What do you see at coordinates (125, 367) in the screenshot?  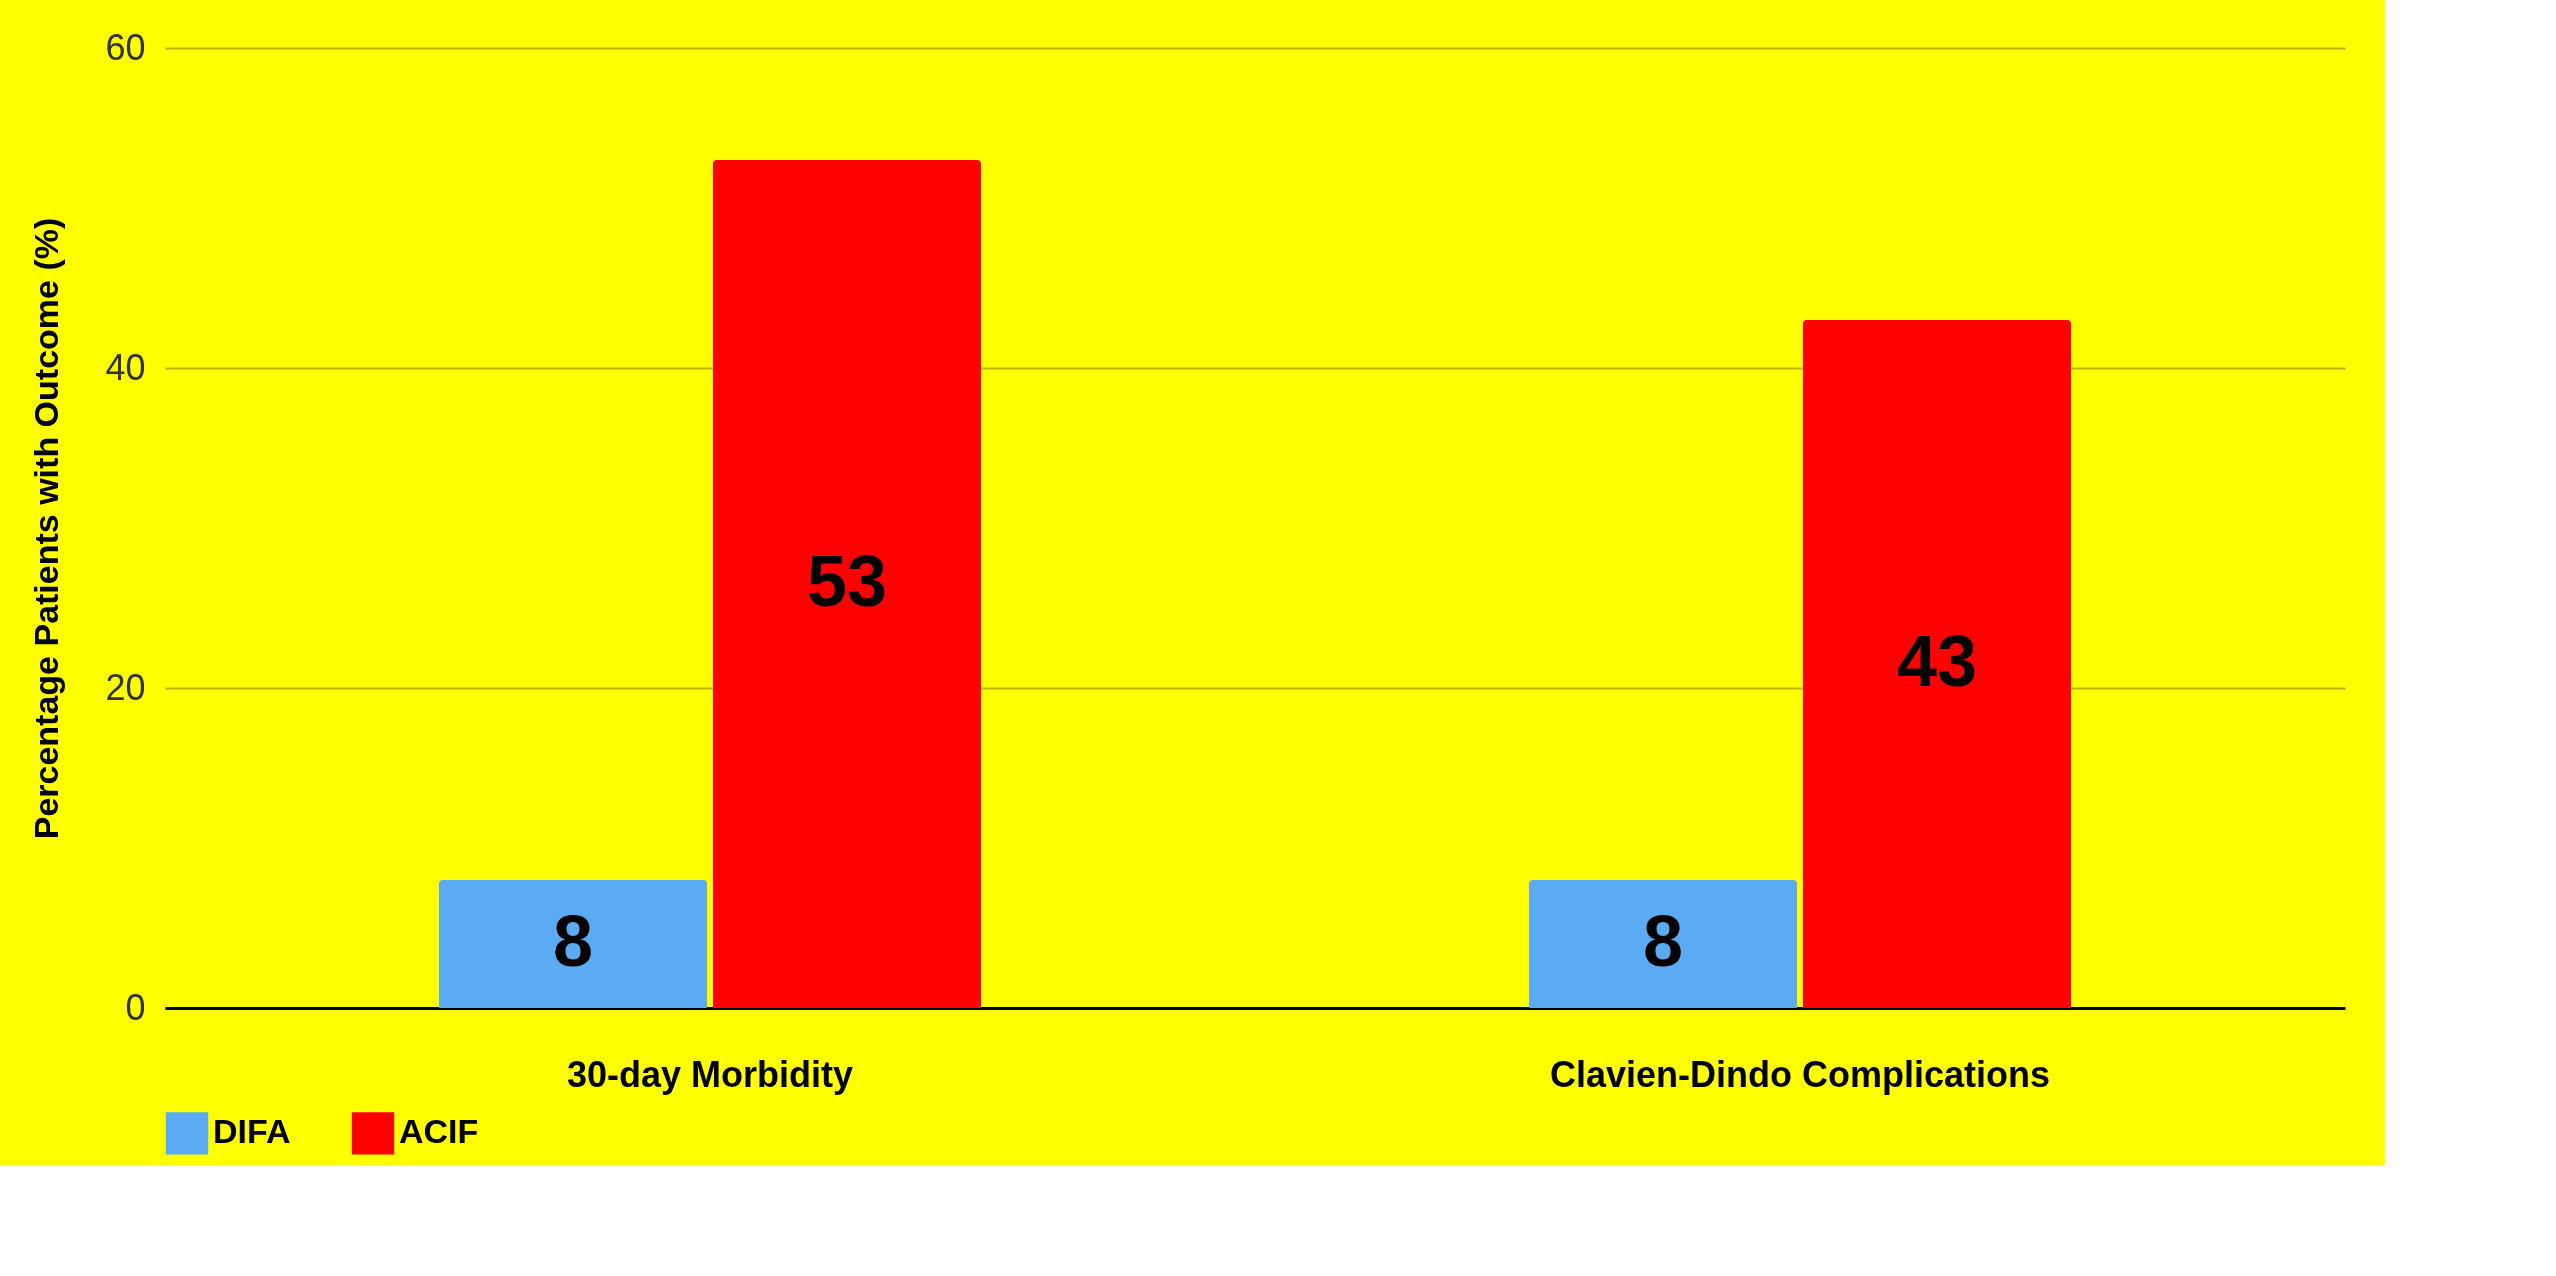 I see `y-tick-label: 40` at bounding box center [125, 367].